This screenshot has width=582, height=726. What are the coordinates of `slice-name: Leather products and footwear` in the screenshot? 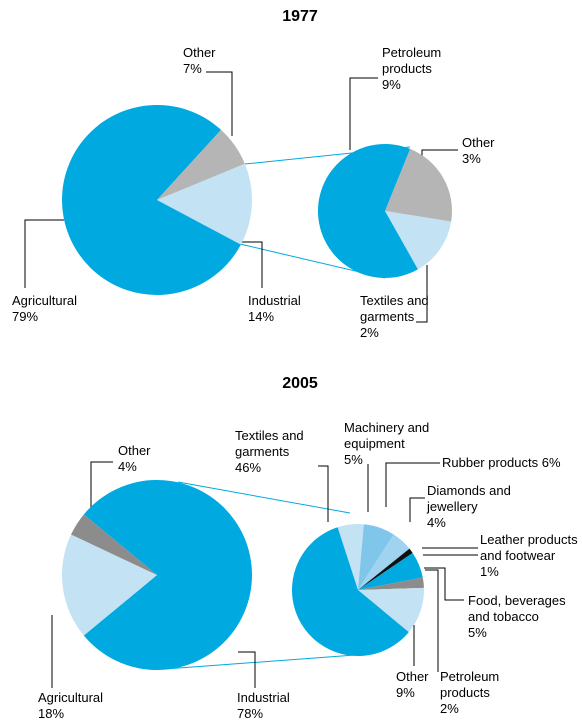 It's located at (529, 547).